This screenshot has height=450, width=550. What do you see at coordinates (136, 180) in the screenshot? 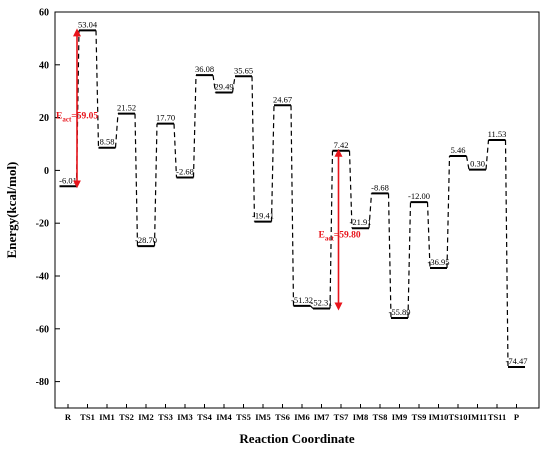
I see `connector-ts2-im2` at bounding box center [136, 180].